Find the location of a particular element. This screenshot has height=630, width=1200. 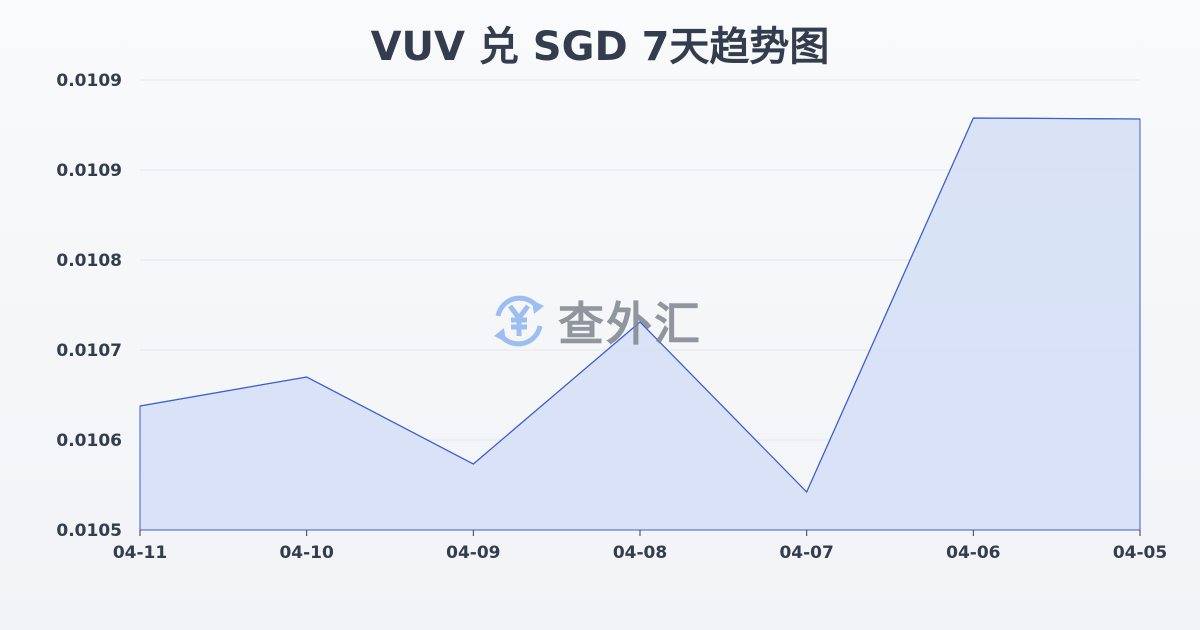

x-tick-label: 04-09 is located at coordinates (473, 553).